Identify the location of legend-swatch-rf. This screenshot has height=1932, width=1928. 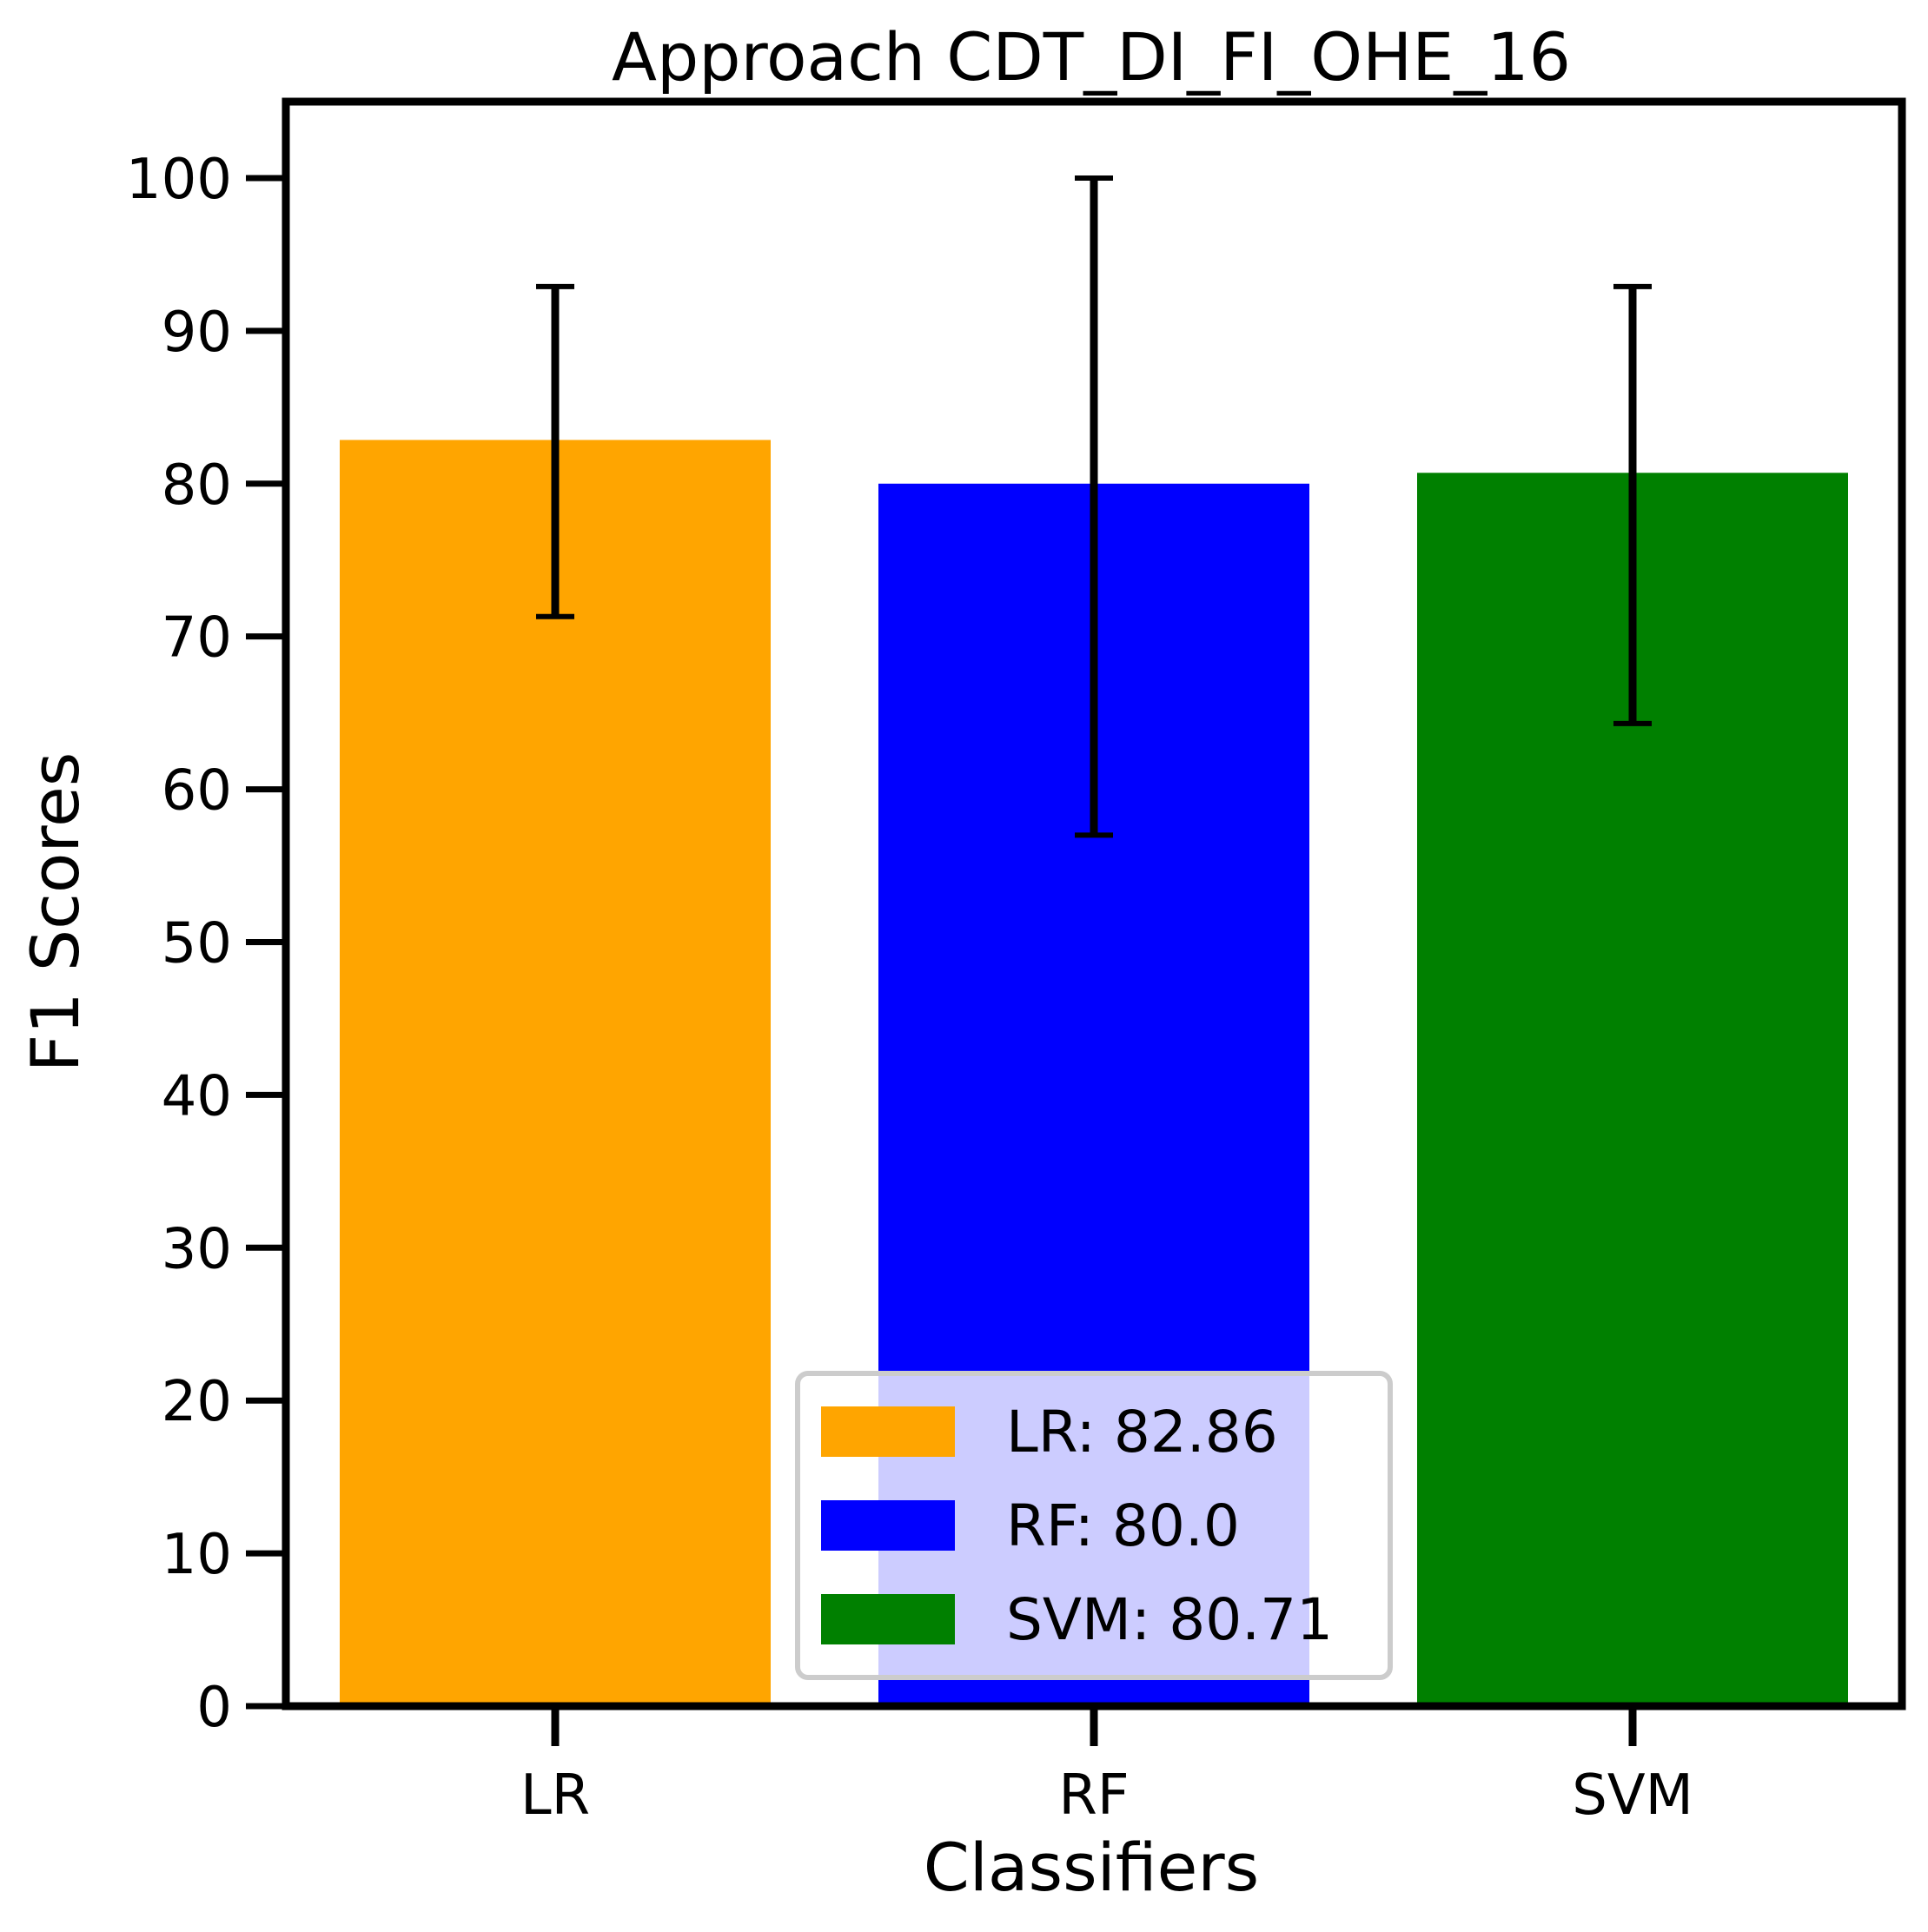
(888, 1525).